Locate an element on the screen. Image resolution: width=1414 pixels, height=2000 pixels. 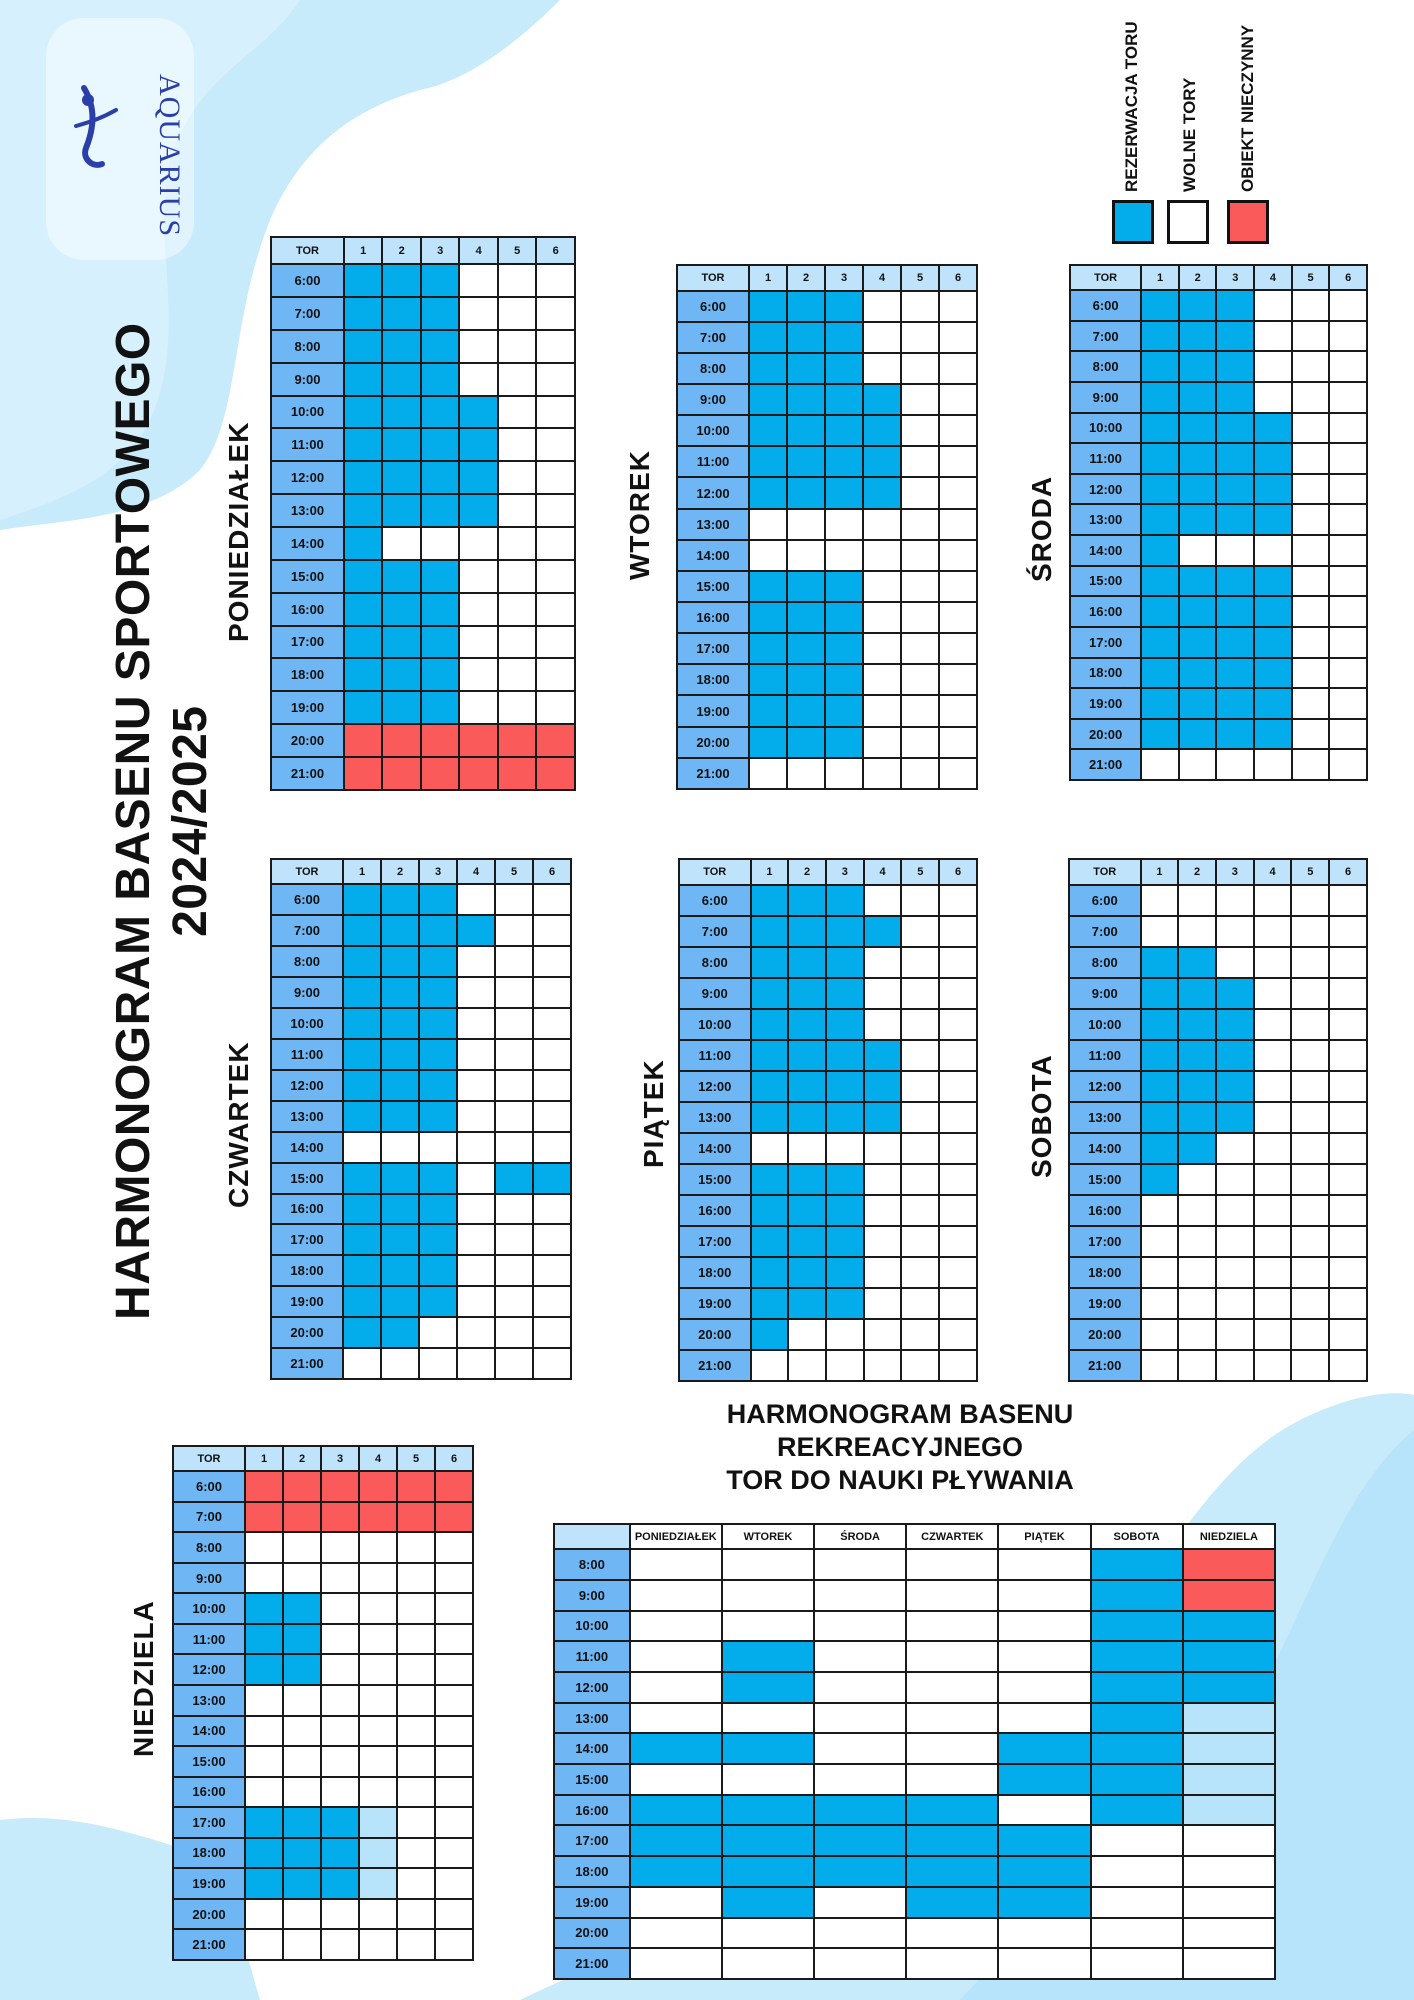
time-cell: 16:00 is located at coordinates (307, 609).